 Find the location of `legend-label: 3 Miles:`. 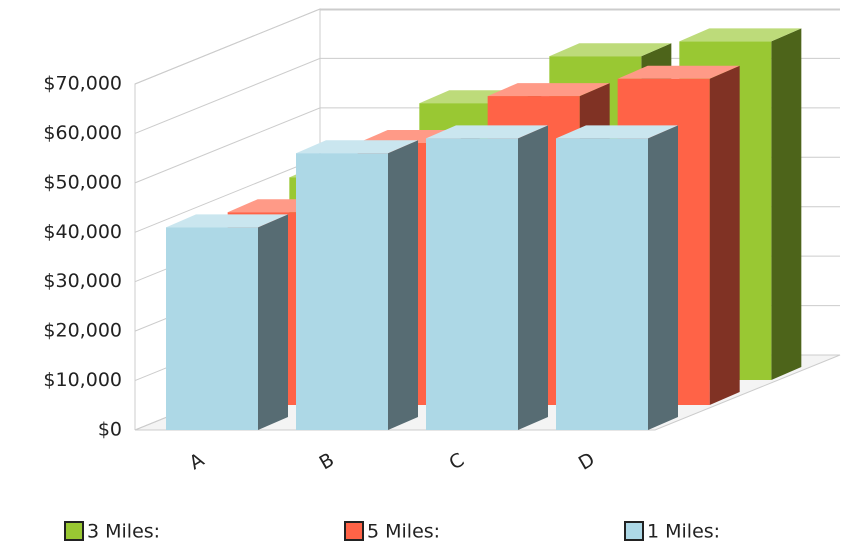

legend-label: 3 Miles: is located at coordinates (123, 532).